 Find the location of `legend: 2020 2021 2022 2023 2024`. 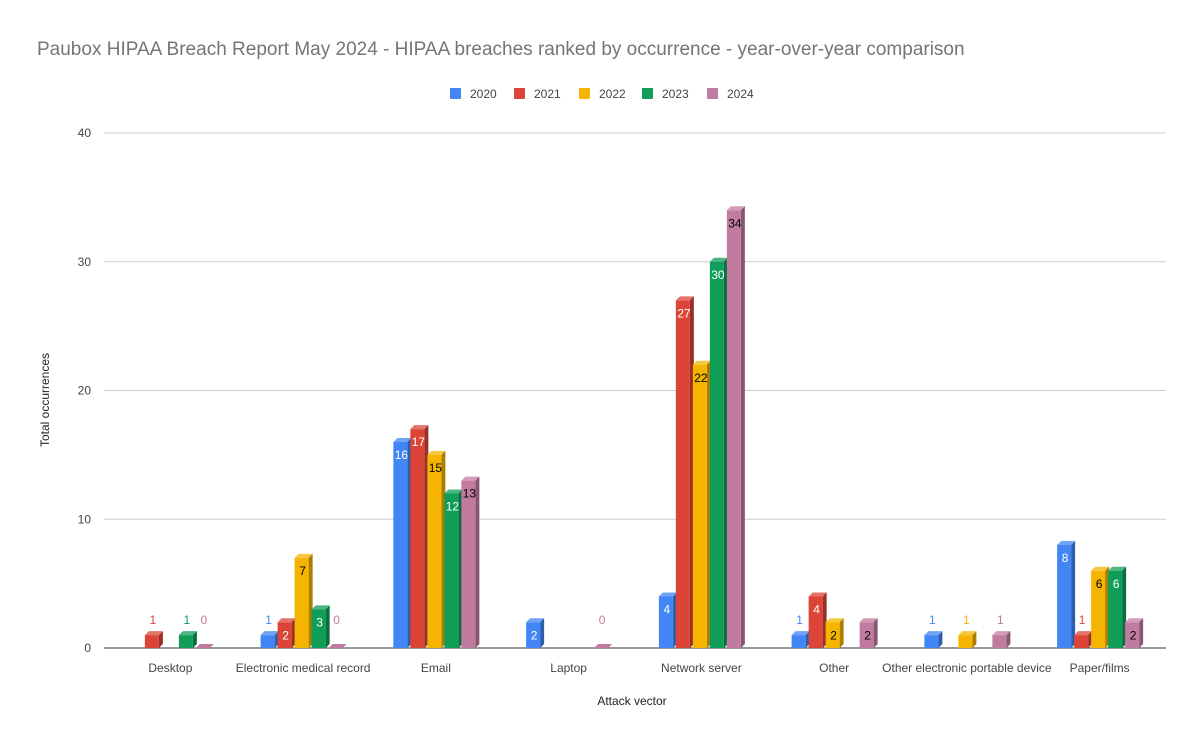

legend: 2020 2021 2022 2023 2024 is located at coordinates (602, 94).